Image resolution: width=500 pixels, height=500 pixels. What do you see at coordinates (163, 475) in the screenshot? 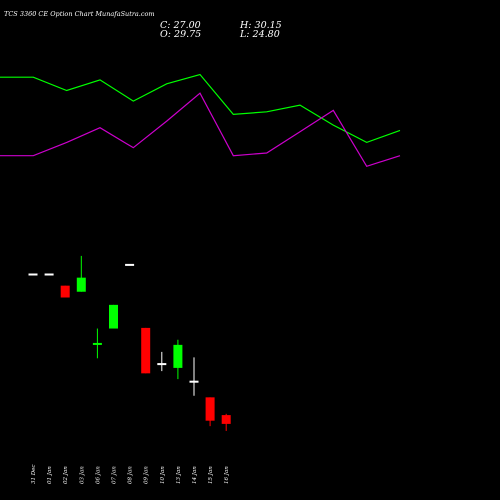
I see `x-tick-label: 10 Jan` at bounding box center [163, 475].